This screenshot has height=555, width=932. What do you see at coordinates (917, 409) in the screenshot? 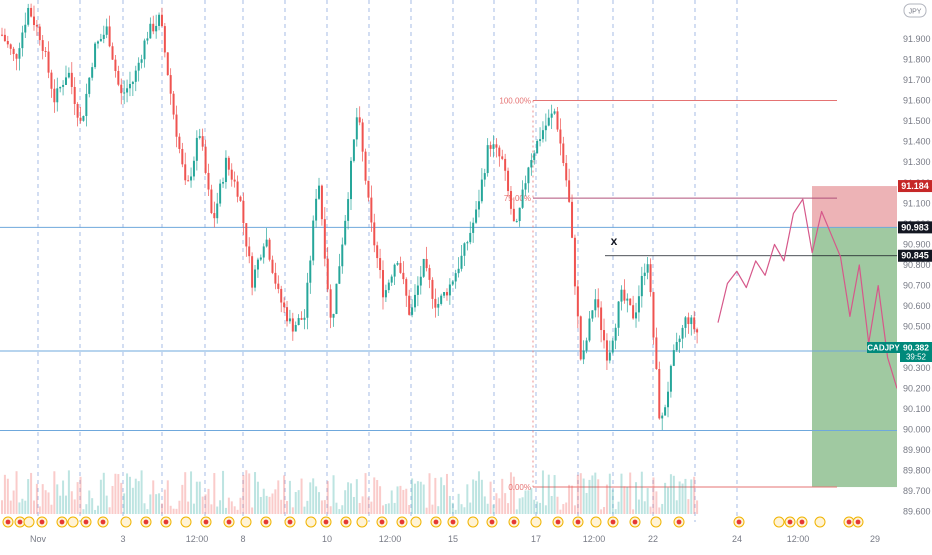
I see `price-tick-label: 90.100` at bounding box center [917, 409].